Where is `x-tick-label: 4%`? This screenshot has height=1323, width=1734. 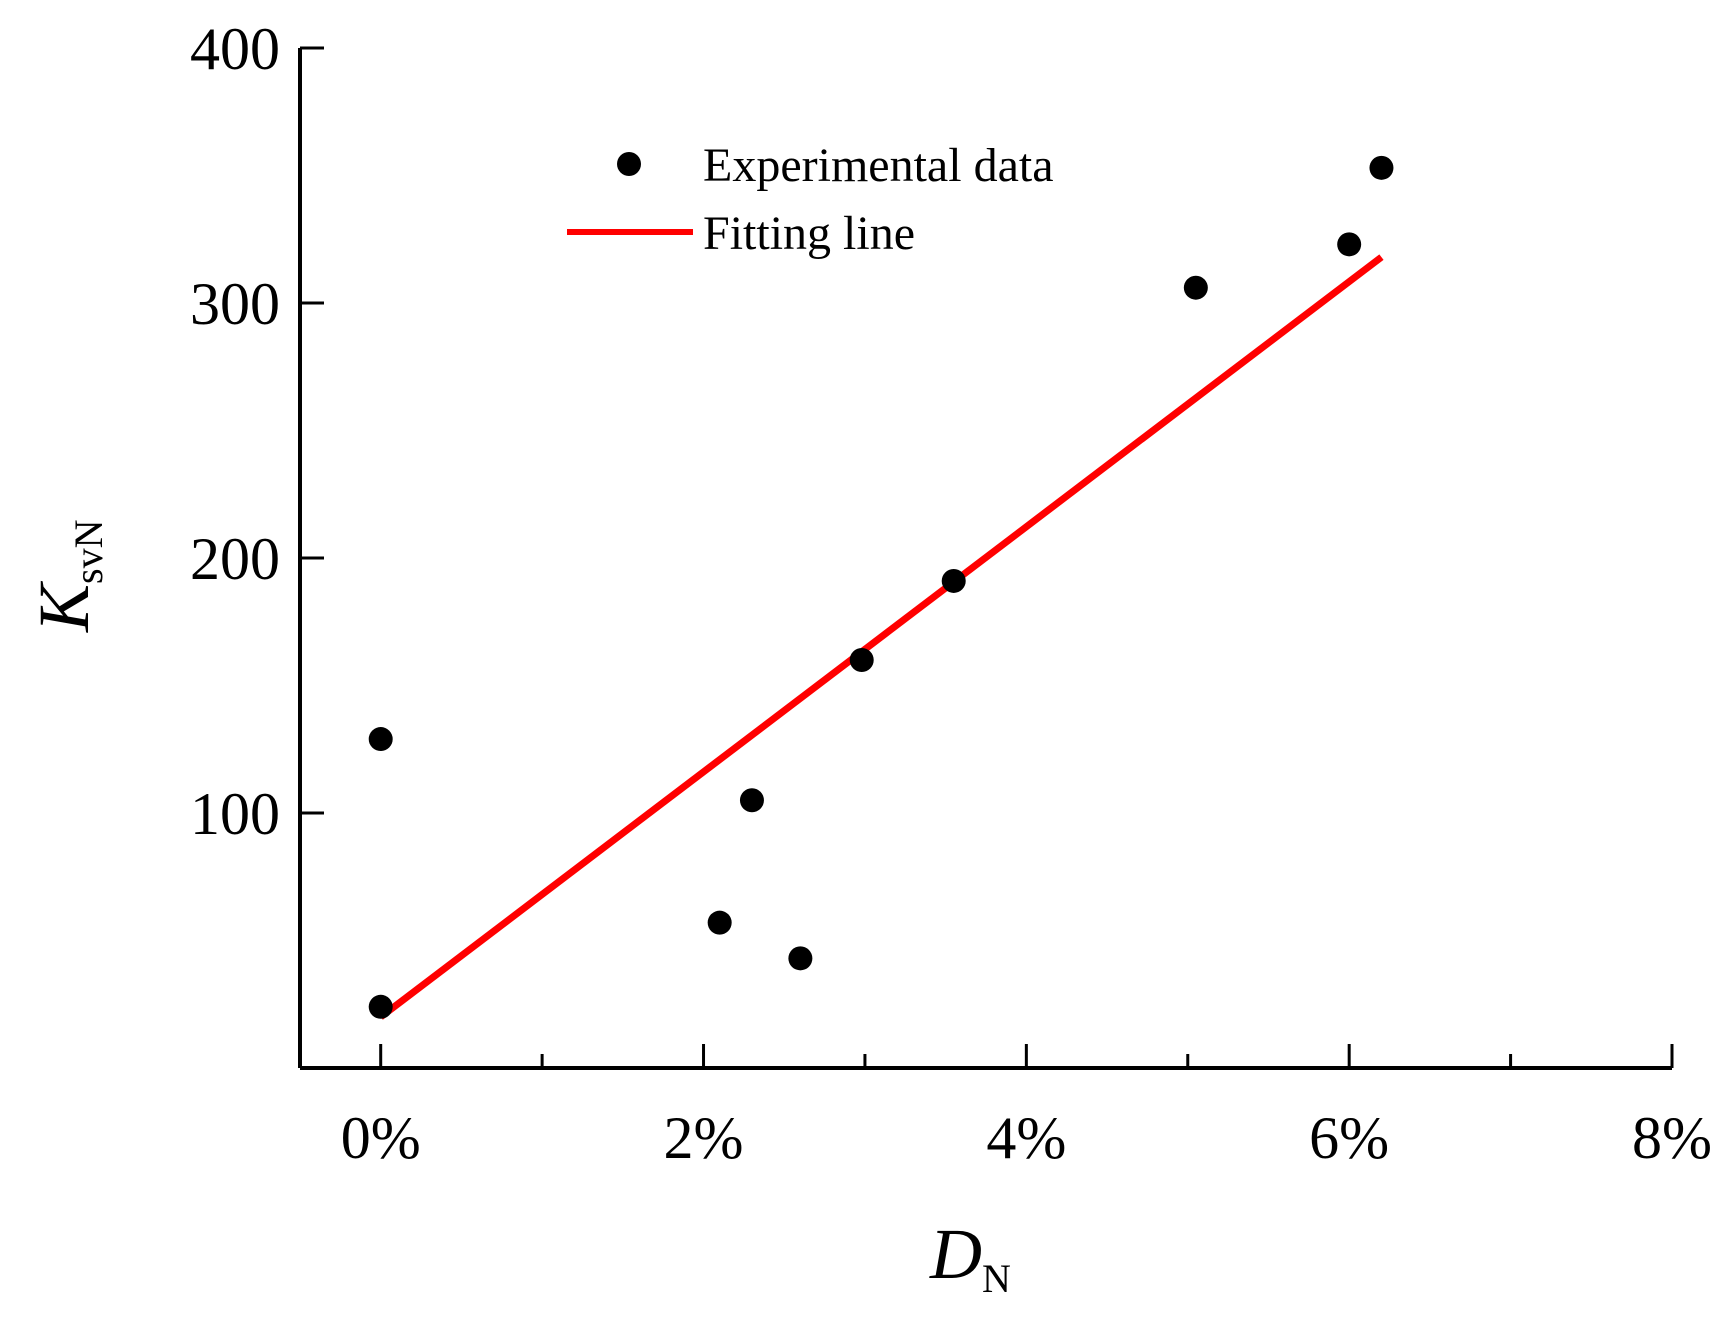 x-tick-label: 4% is located at coordinates (1026, 1138).